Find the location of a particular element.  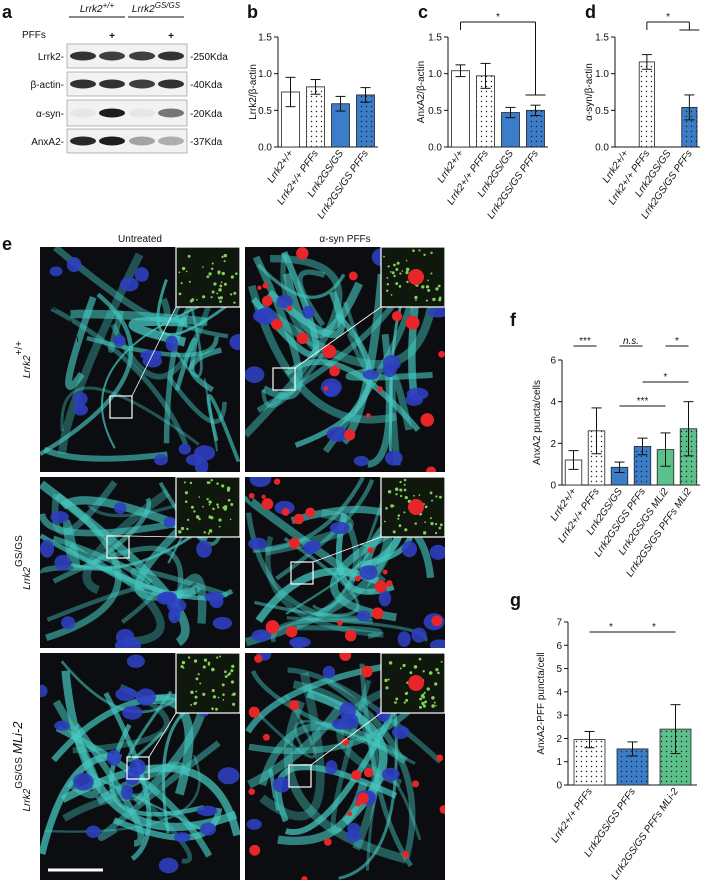

blot-size: -40Kda is located at coordinates (206, 85).